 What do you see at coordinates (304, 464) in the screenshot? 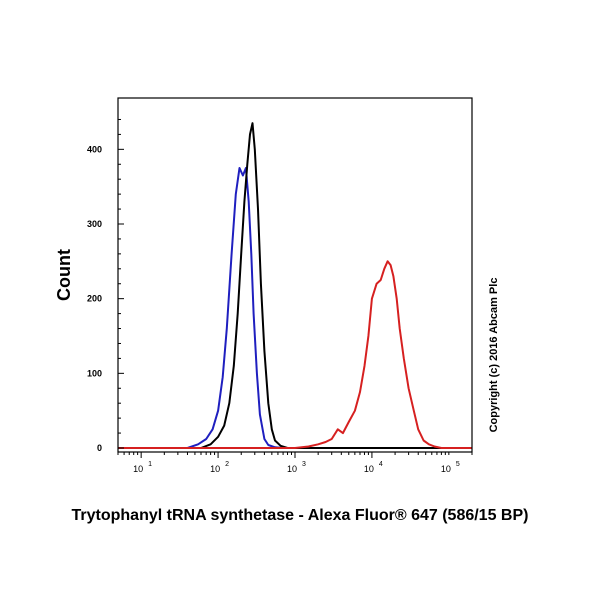
I see `x-tick-exponent: 3` at bounding box center [304, 464].